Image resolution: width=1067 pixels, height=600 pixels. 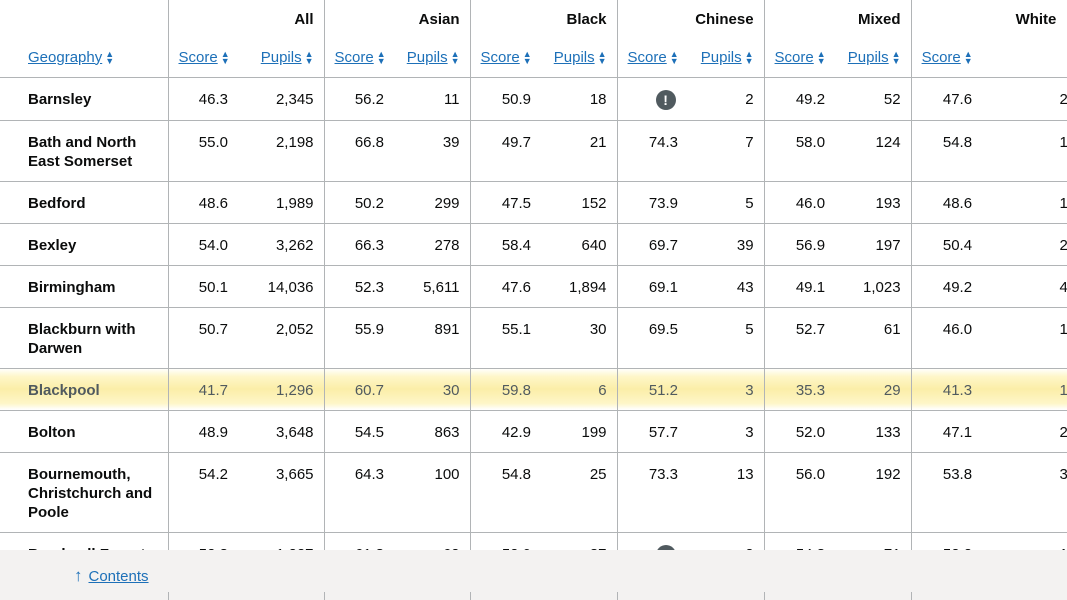 I want to click on score-cell: 74.3, so click(x=652, y=151).